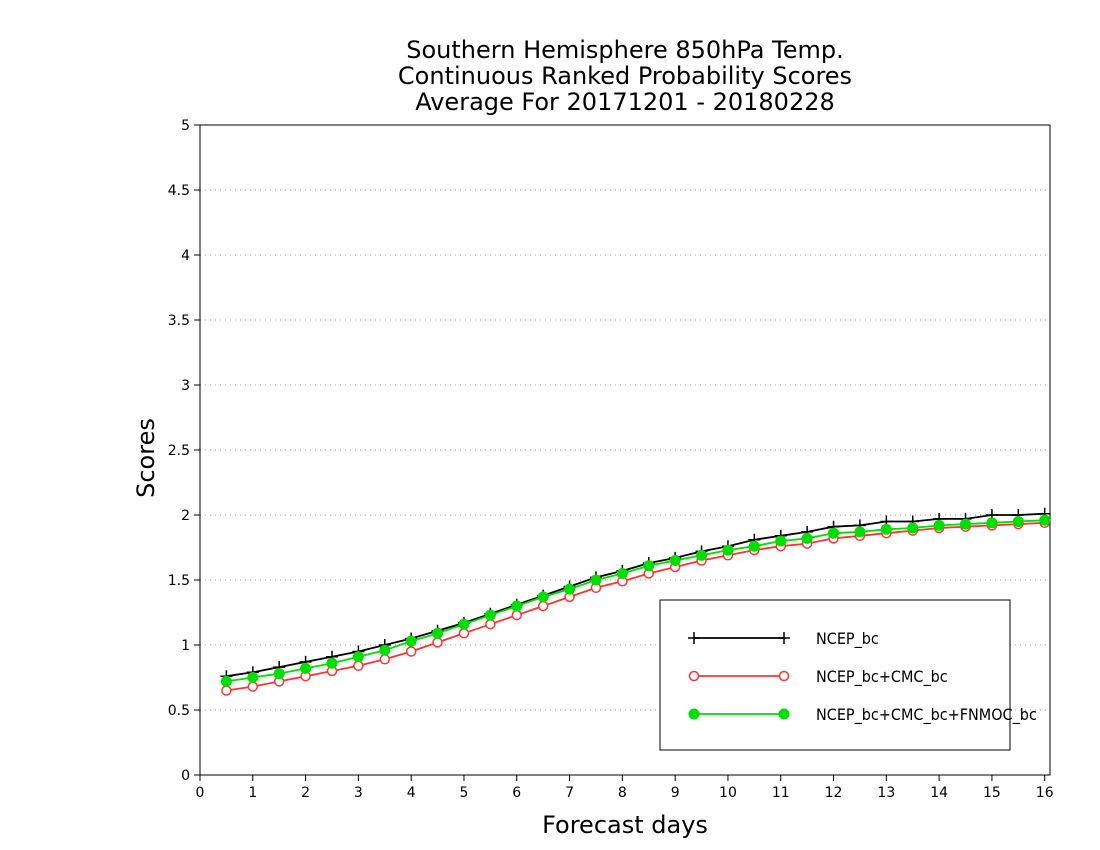  I want to click on y-tick-label: 3.5, so click(179, 321).